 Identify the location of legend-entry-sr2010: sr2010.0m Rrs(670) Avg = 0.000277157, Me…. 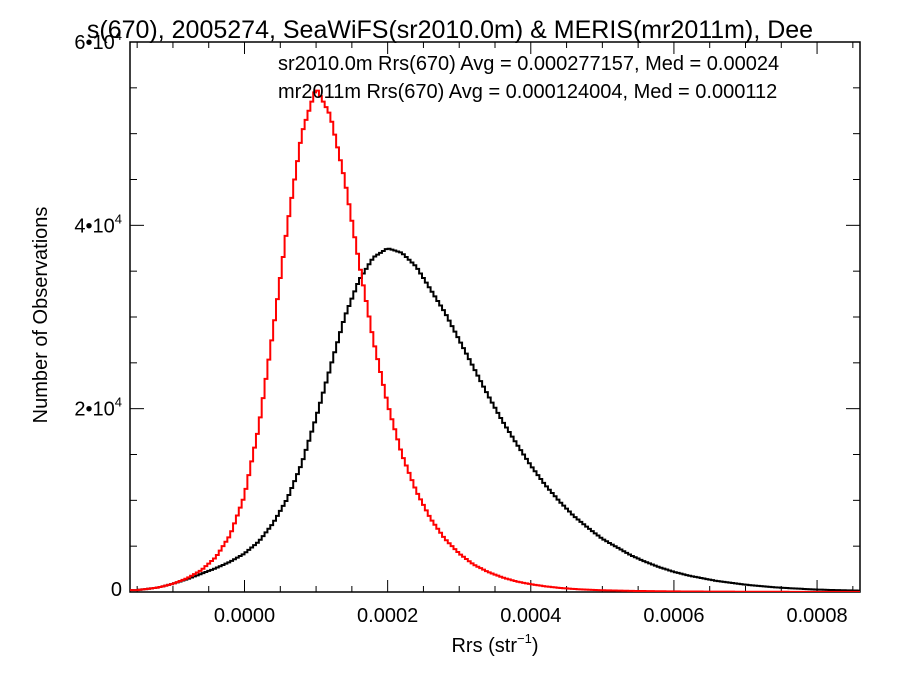
(528, 64).